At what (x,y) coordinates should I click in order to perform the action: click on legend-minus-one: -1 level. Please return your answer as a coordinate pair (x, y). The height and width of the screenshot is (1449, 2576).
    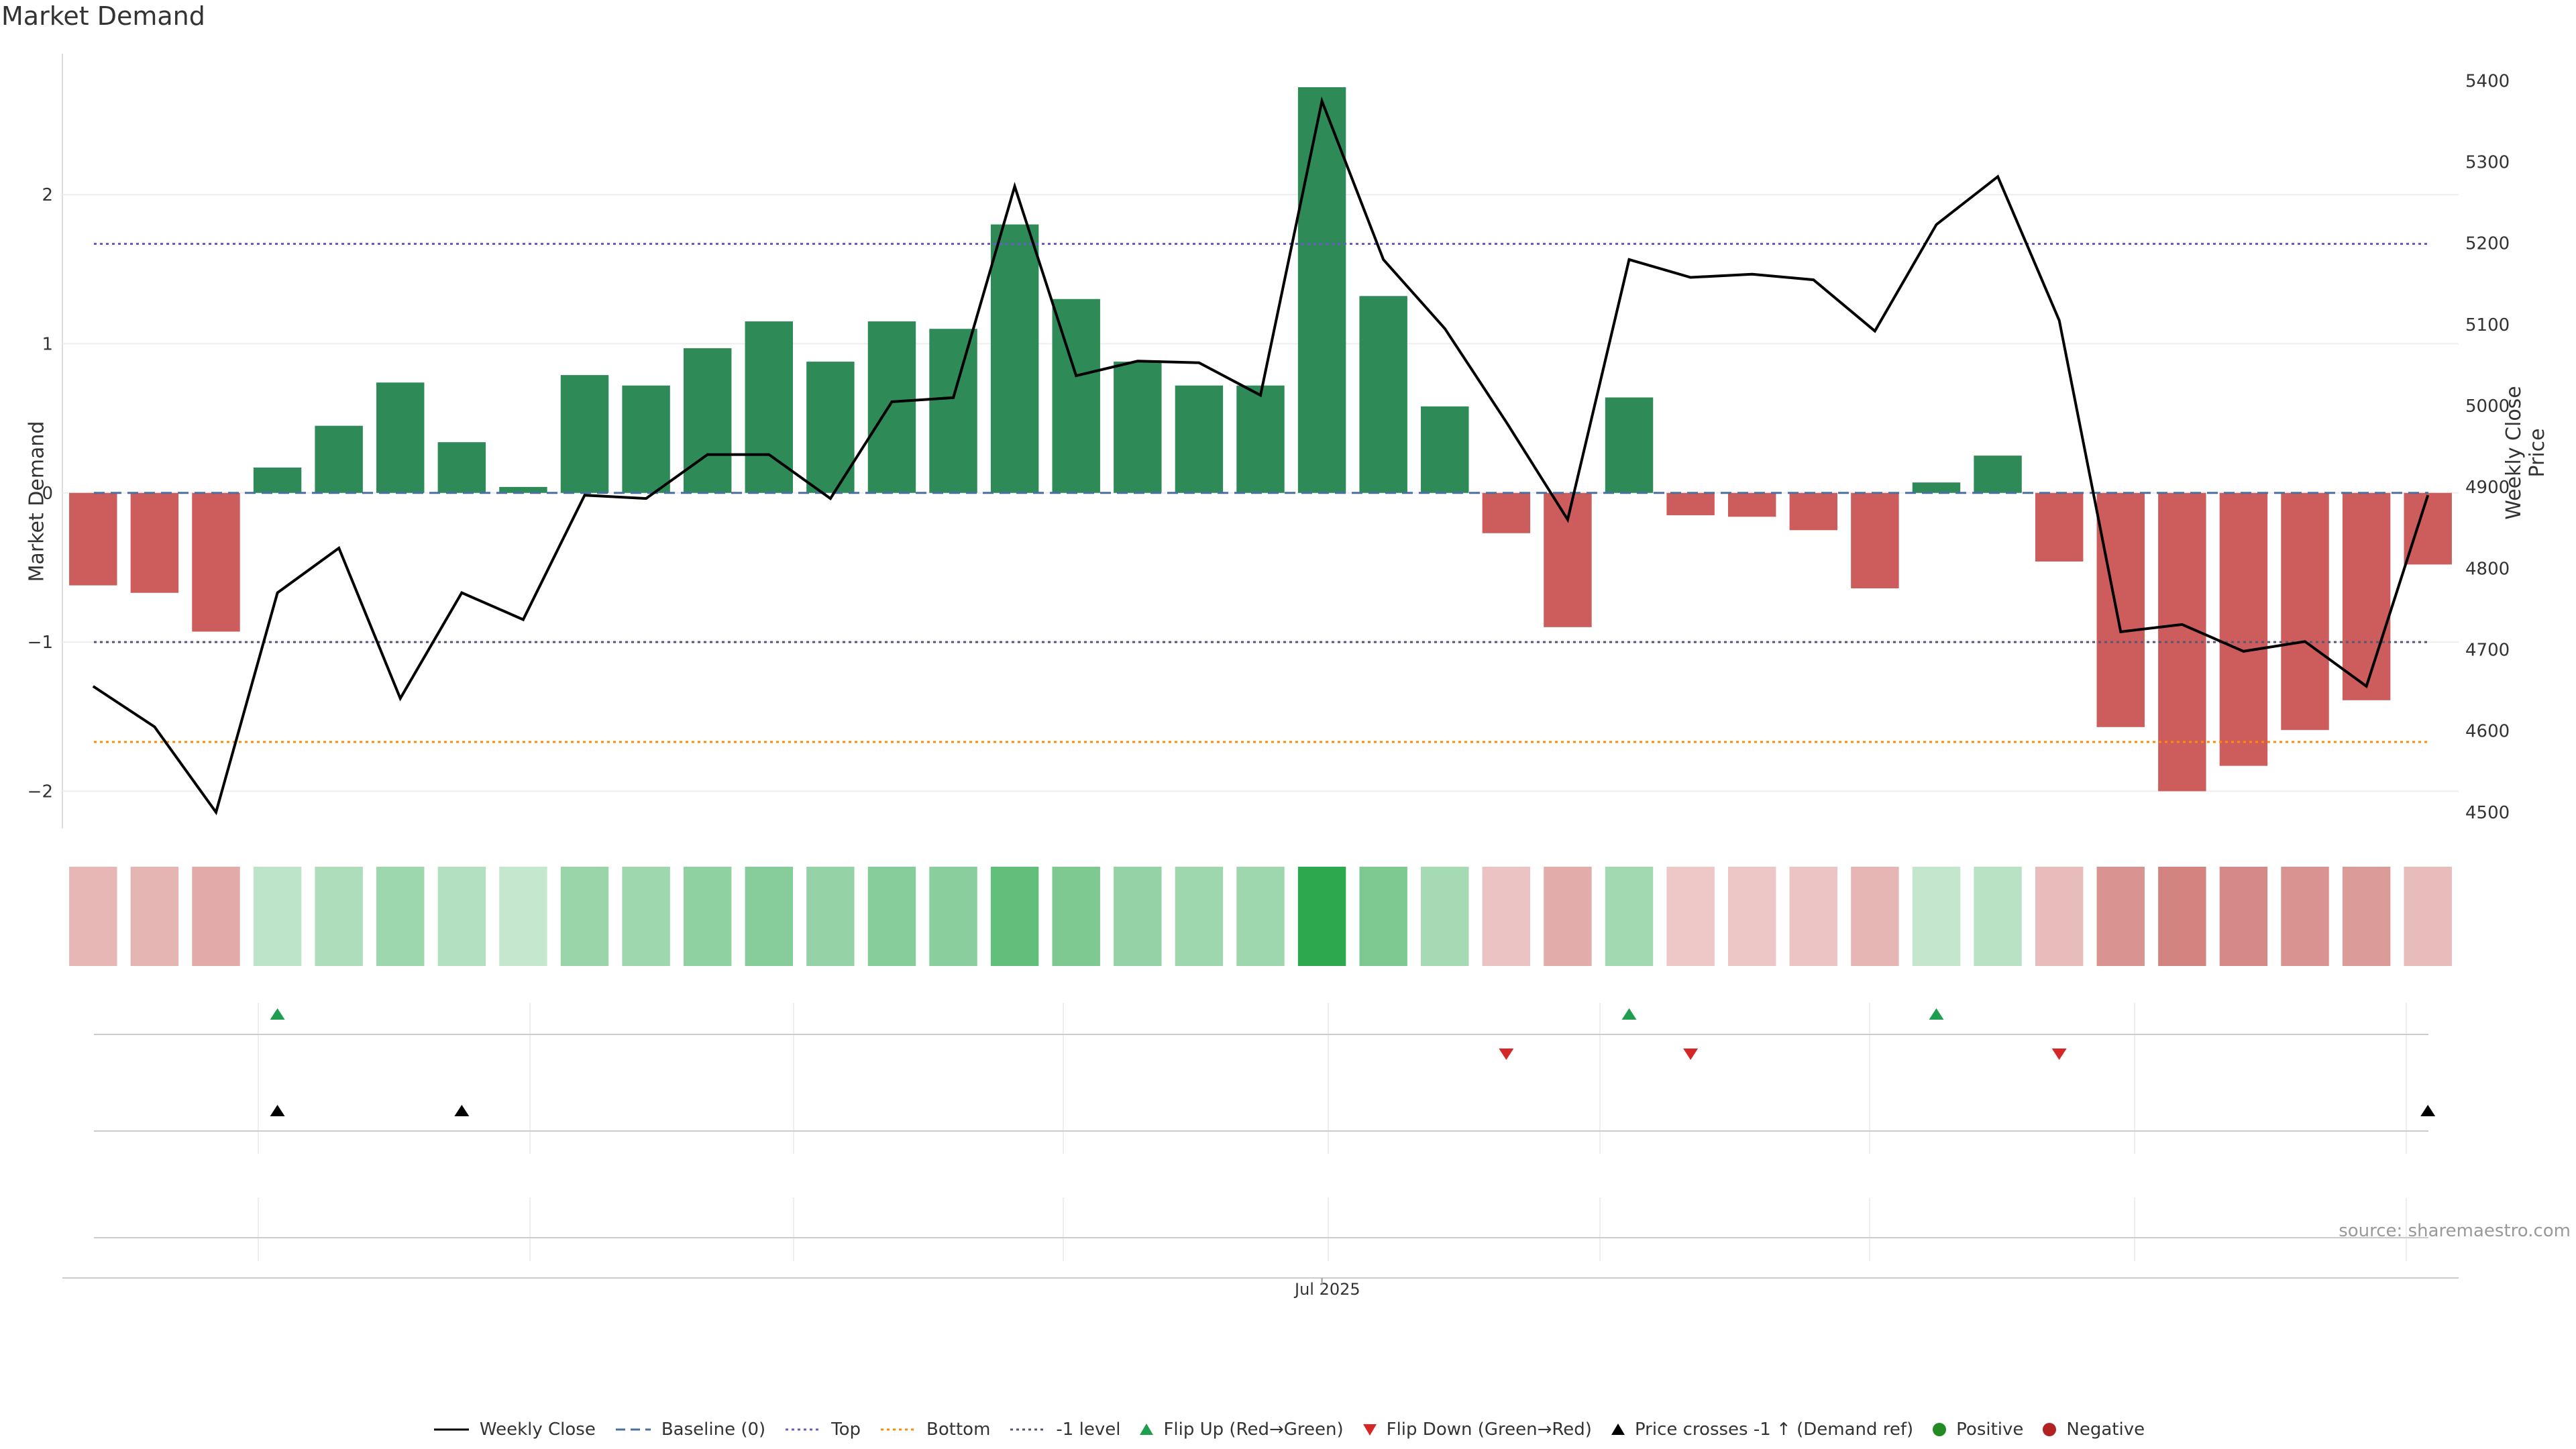
    Looking at the image, I should click on (1064, 1429).